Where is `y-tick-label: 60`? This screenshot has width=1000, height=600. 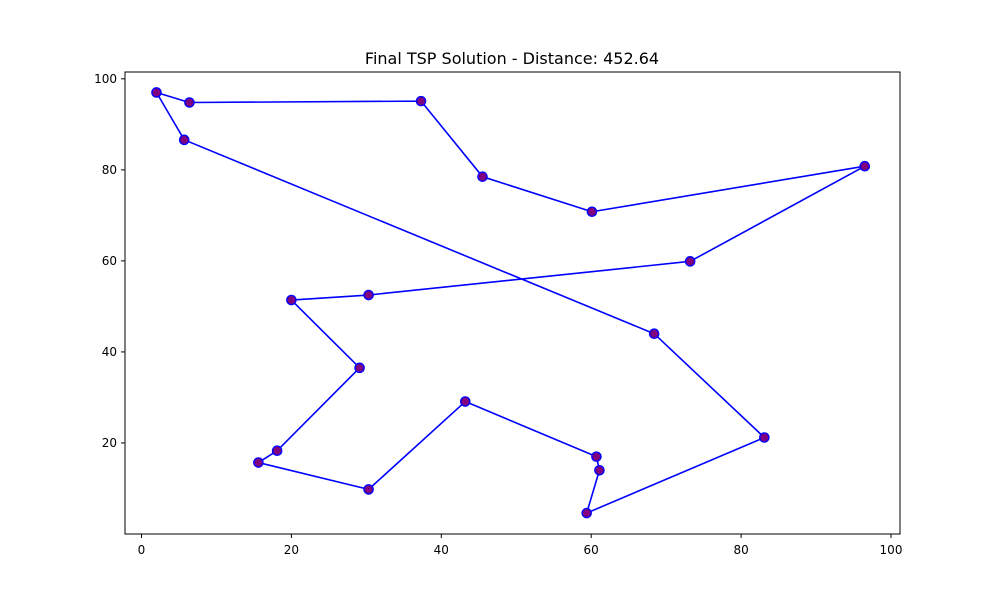
y-tick-label: 60 is located at coordinates (109, 261).